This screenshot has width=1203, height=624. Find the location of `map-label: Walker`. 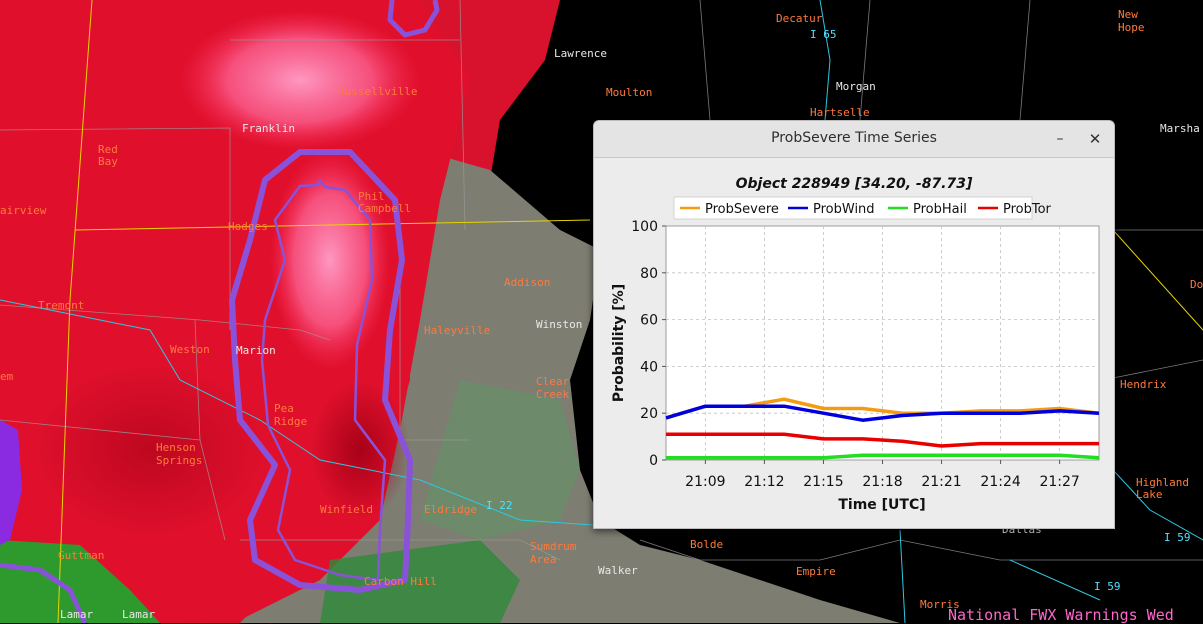

map-label: Walker is located at coordinates (618, 570).